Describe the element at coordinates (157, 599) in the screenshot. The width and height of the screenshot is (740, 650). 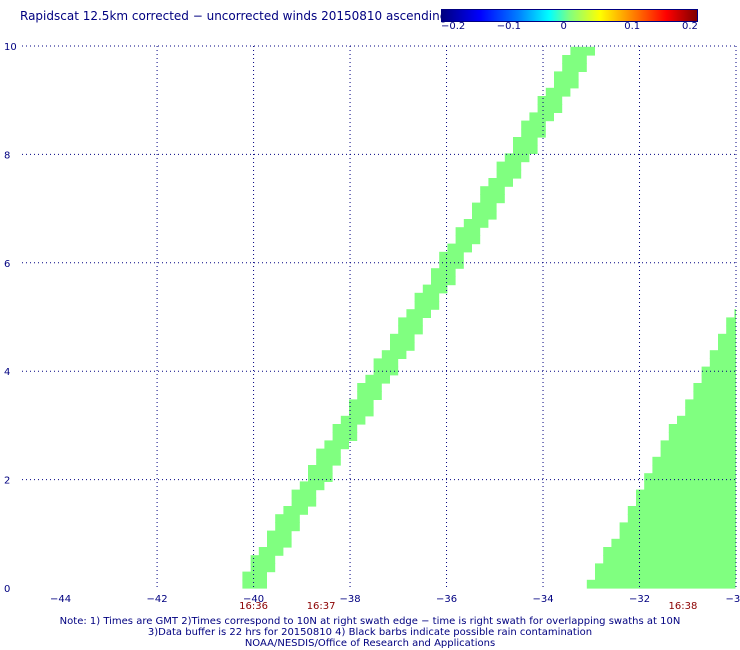
I see `x-tick-label: −42` at that location.